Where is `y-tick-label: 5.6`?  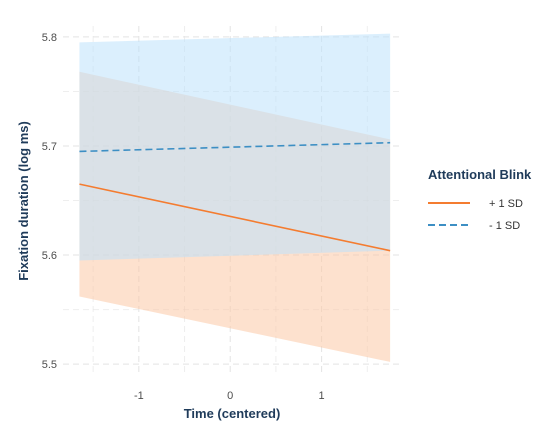 y-tick-label: 5.6 is located at coordinates (49, 256).